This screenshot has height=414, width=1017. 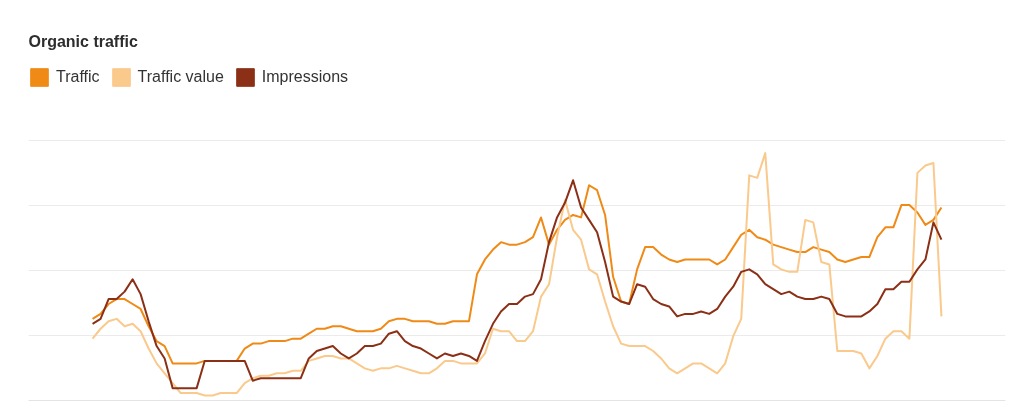 I want to click on legend-label: Traffic value, so click(x=180, y=77).